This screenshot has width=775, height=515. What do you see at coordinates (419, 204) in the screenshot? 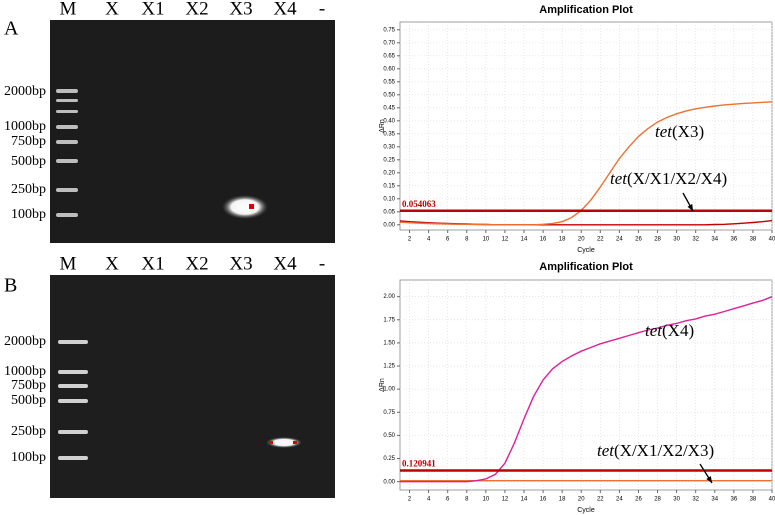
I see `threshold-label: 0.054063` at bounding box center [419, 204].